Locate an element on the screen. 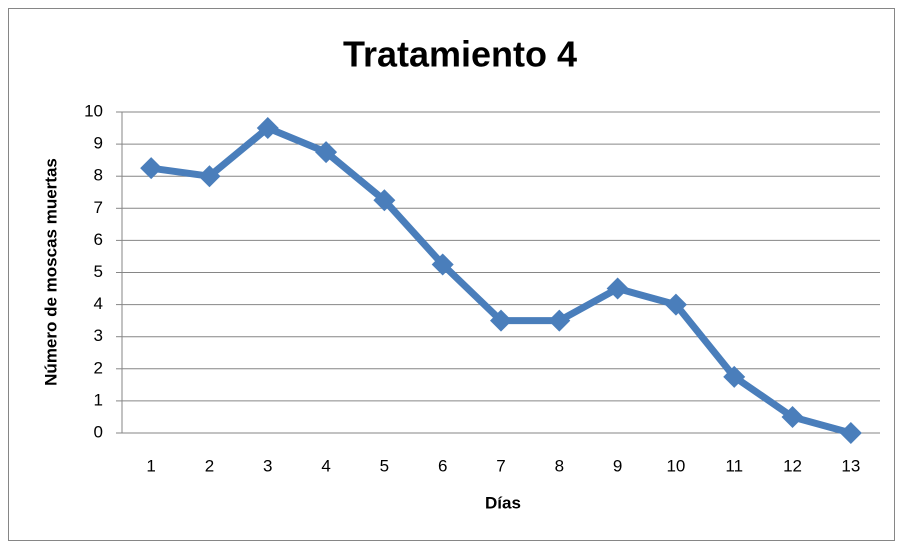 The image size is (898, 543). y-tick-label: 6 is located at coordinates (98, 239).